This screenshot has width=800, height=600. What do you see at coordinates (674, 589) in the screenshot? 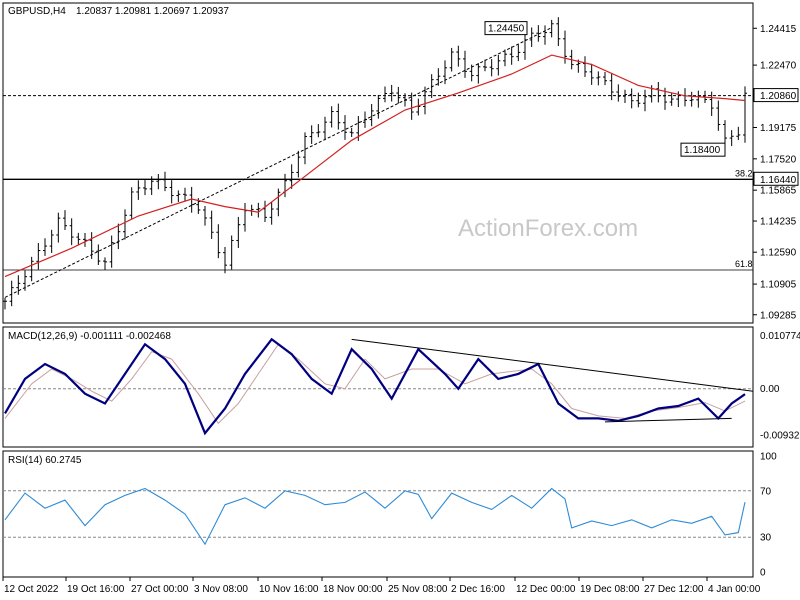
I see `x-tick-label: 27 Dec 12:00` at bounding box center [674, 589].